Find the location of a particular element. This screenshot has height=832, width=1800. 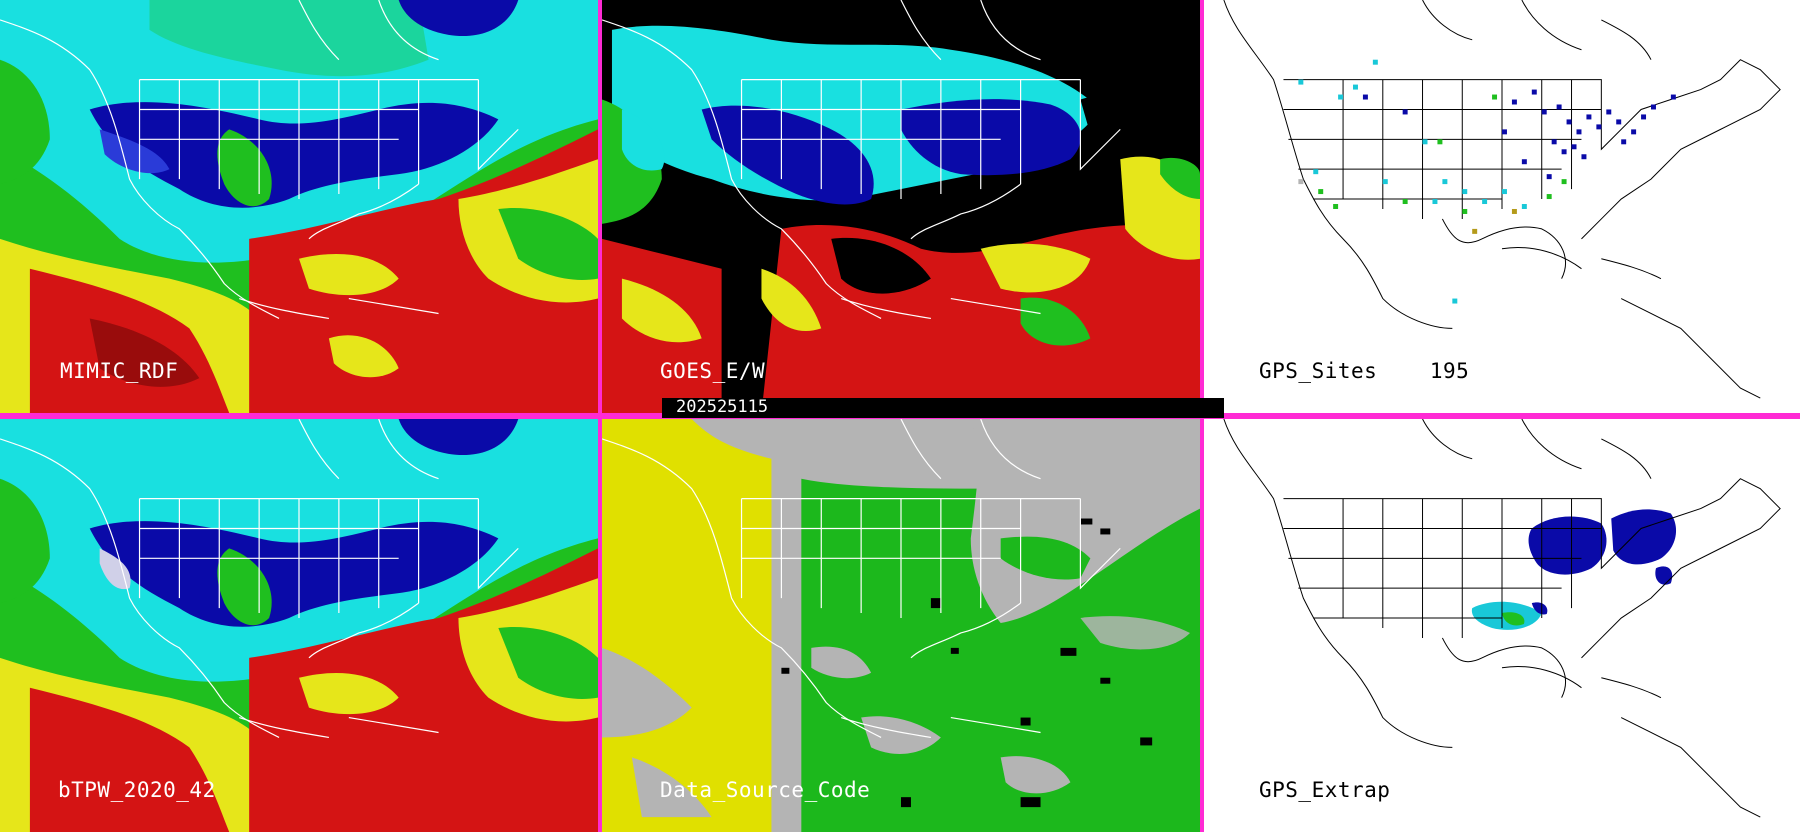

panel-label: MIMIC_RDF is located at coordinates (119, 371).